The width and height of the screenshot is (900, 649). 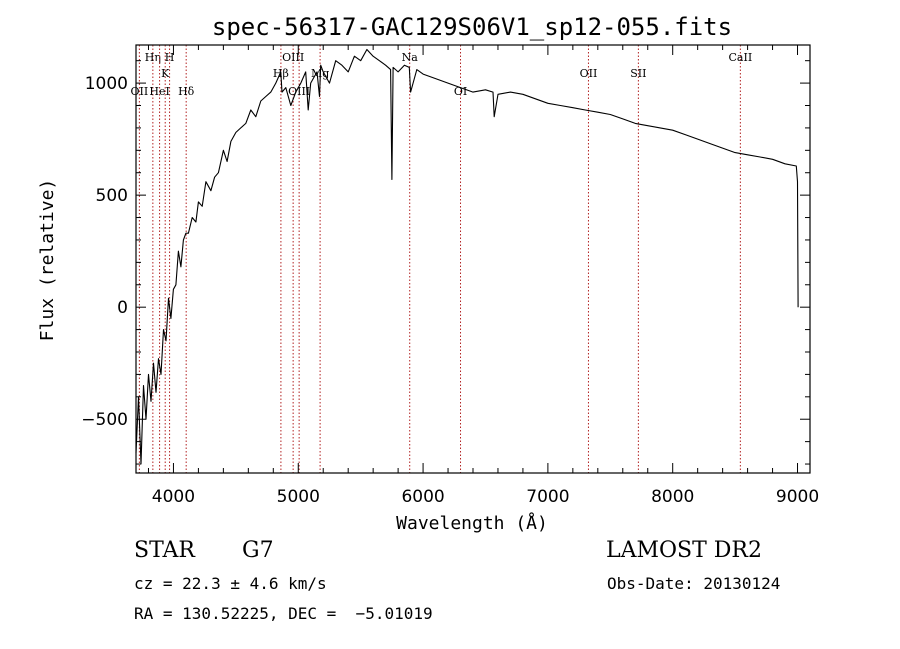 I want to click on line-marker-label: Na, so click(x=410, y=57).